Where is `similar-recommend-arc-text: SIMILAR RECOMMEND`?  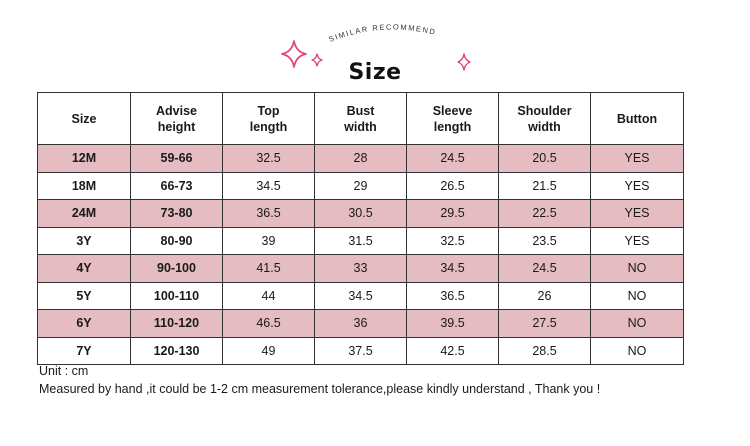
similar-recommend-arc-text: SIMILAR RECOMMEND is located at coordinates (383, 32).